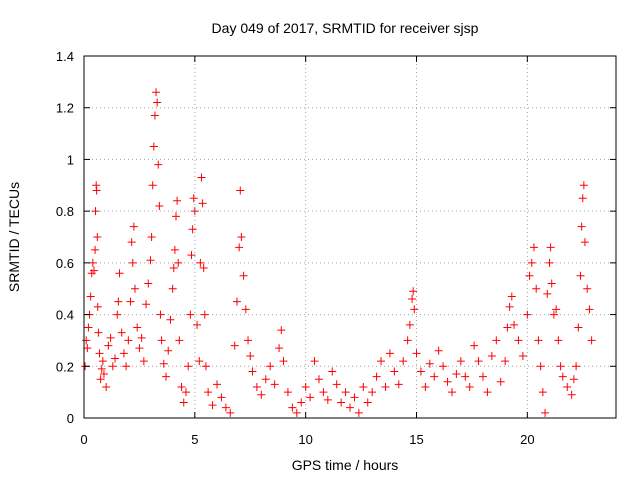  Describe the element at coordinates (345, 465) in the screenshot. I see `x-axis-label: GPS time / hours` at that location.